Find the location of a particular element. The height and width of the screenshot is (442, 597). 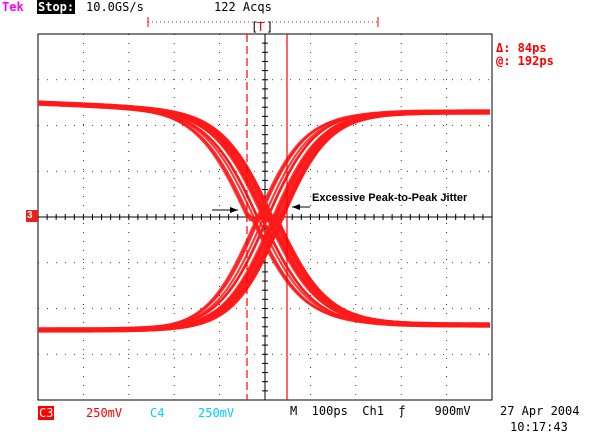

record-view-bar: [ T ] is located at coordinates (263, 25).